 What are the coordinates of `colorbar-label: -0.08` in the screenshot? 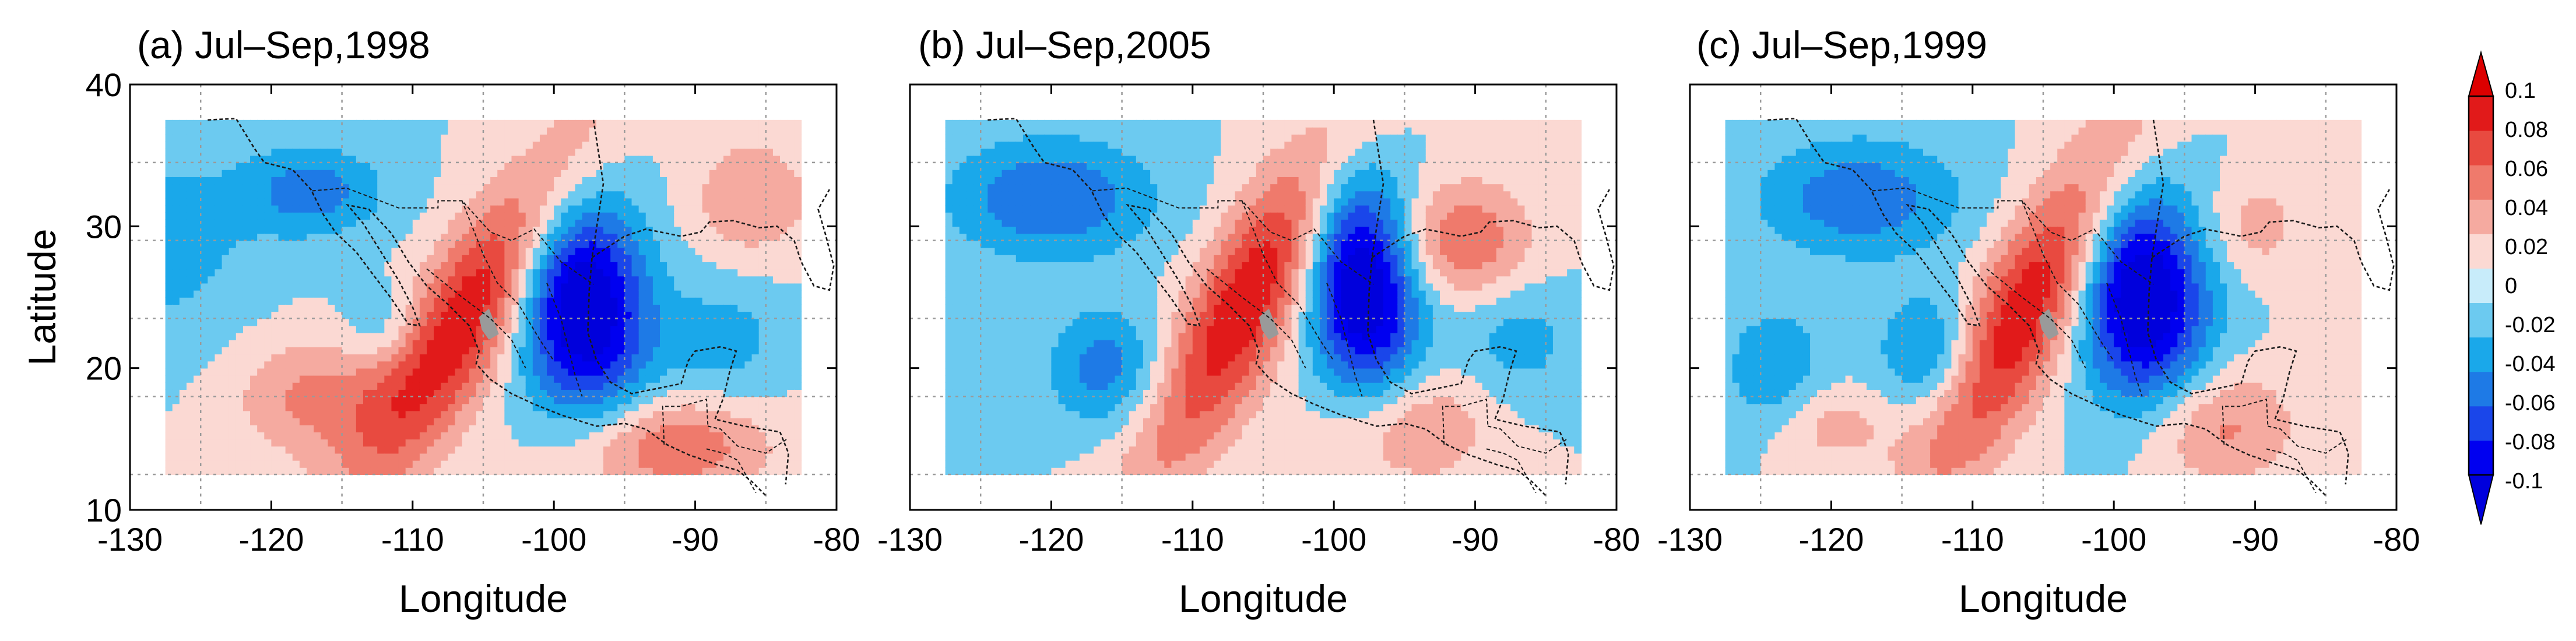 It's located at (2530, 442).